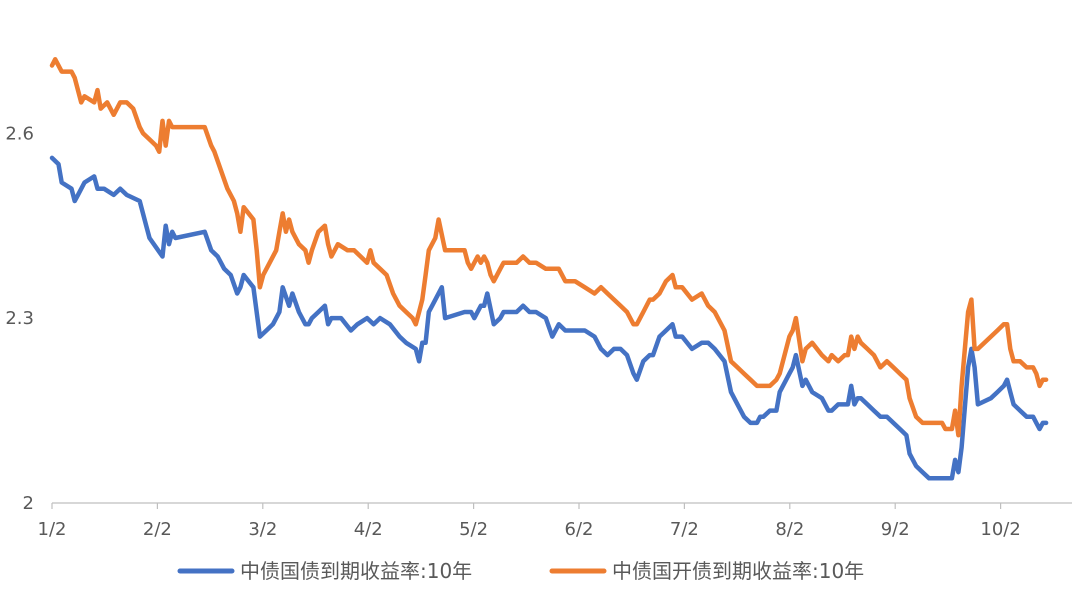 The width and height of the screenshot is (1080, 591). What do you see at coordinates (684, 529) in the screenshot?
I see `x-tick-label: 7/2` at bounding box center [684, 529].